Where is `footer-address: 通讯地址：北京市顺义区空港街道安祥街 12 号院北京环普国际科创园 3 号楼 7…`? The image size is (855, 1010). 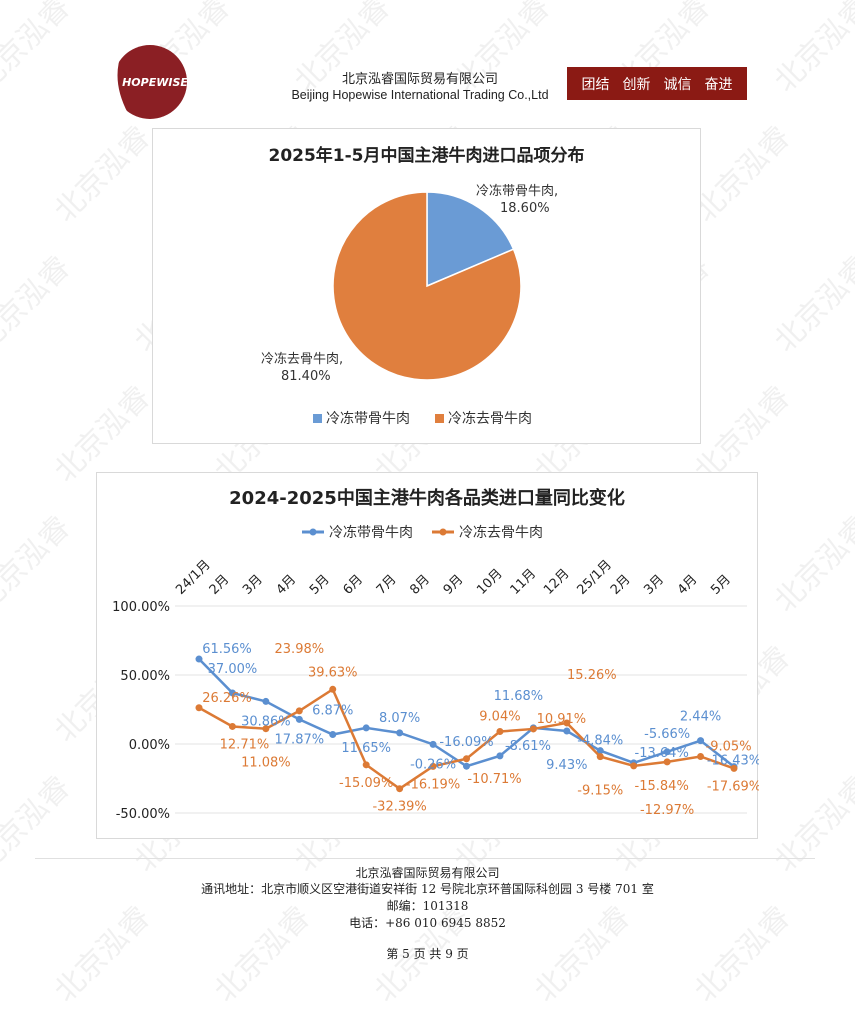
footer-address: 通讯地址：北京市顺义区空港街道安祥街 12 号院北京环普国际科创园 3 号楼 7… is located at coordinates (427, 889).